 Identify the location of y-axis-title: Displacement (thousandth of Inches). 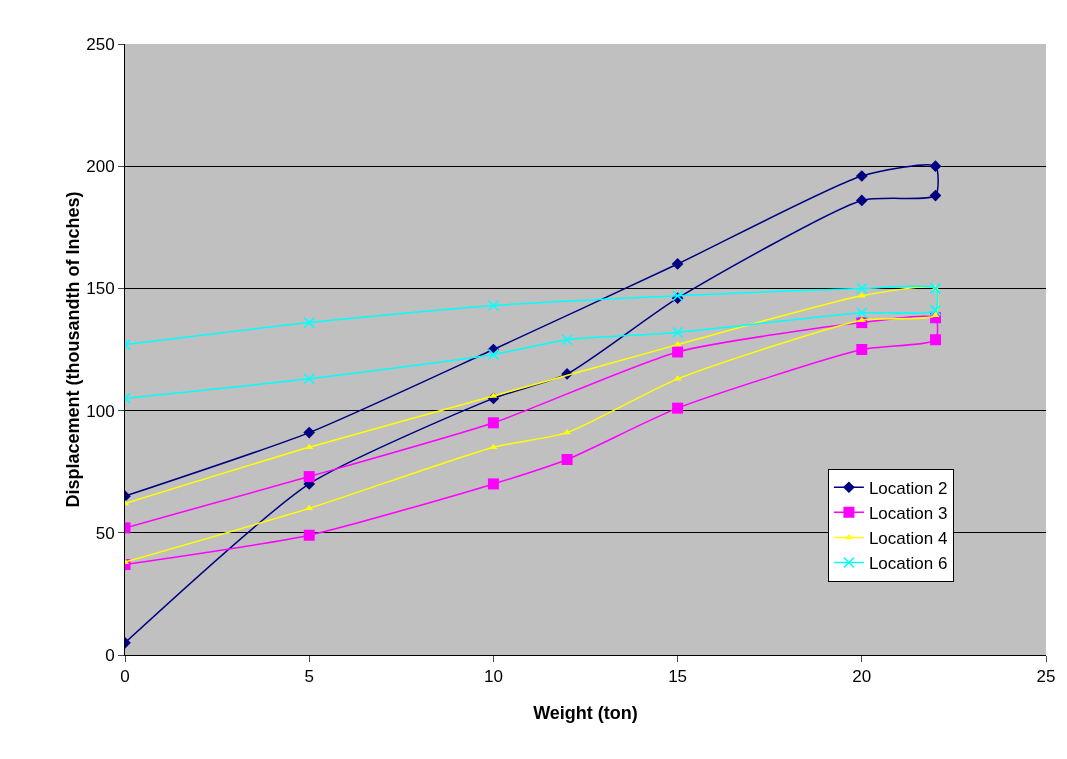
(73, 349).